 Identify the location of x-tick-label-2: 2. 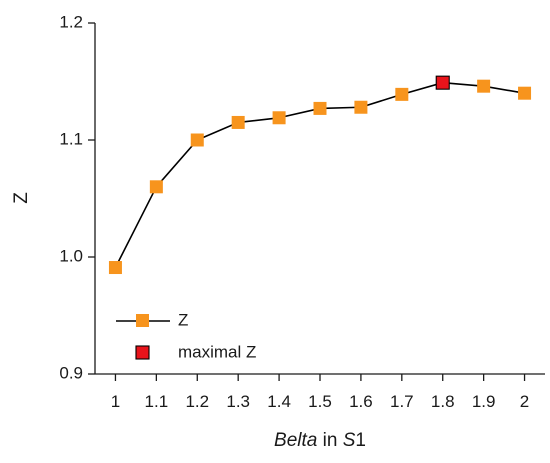
(524, 401).